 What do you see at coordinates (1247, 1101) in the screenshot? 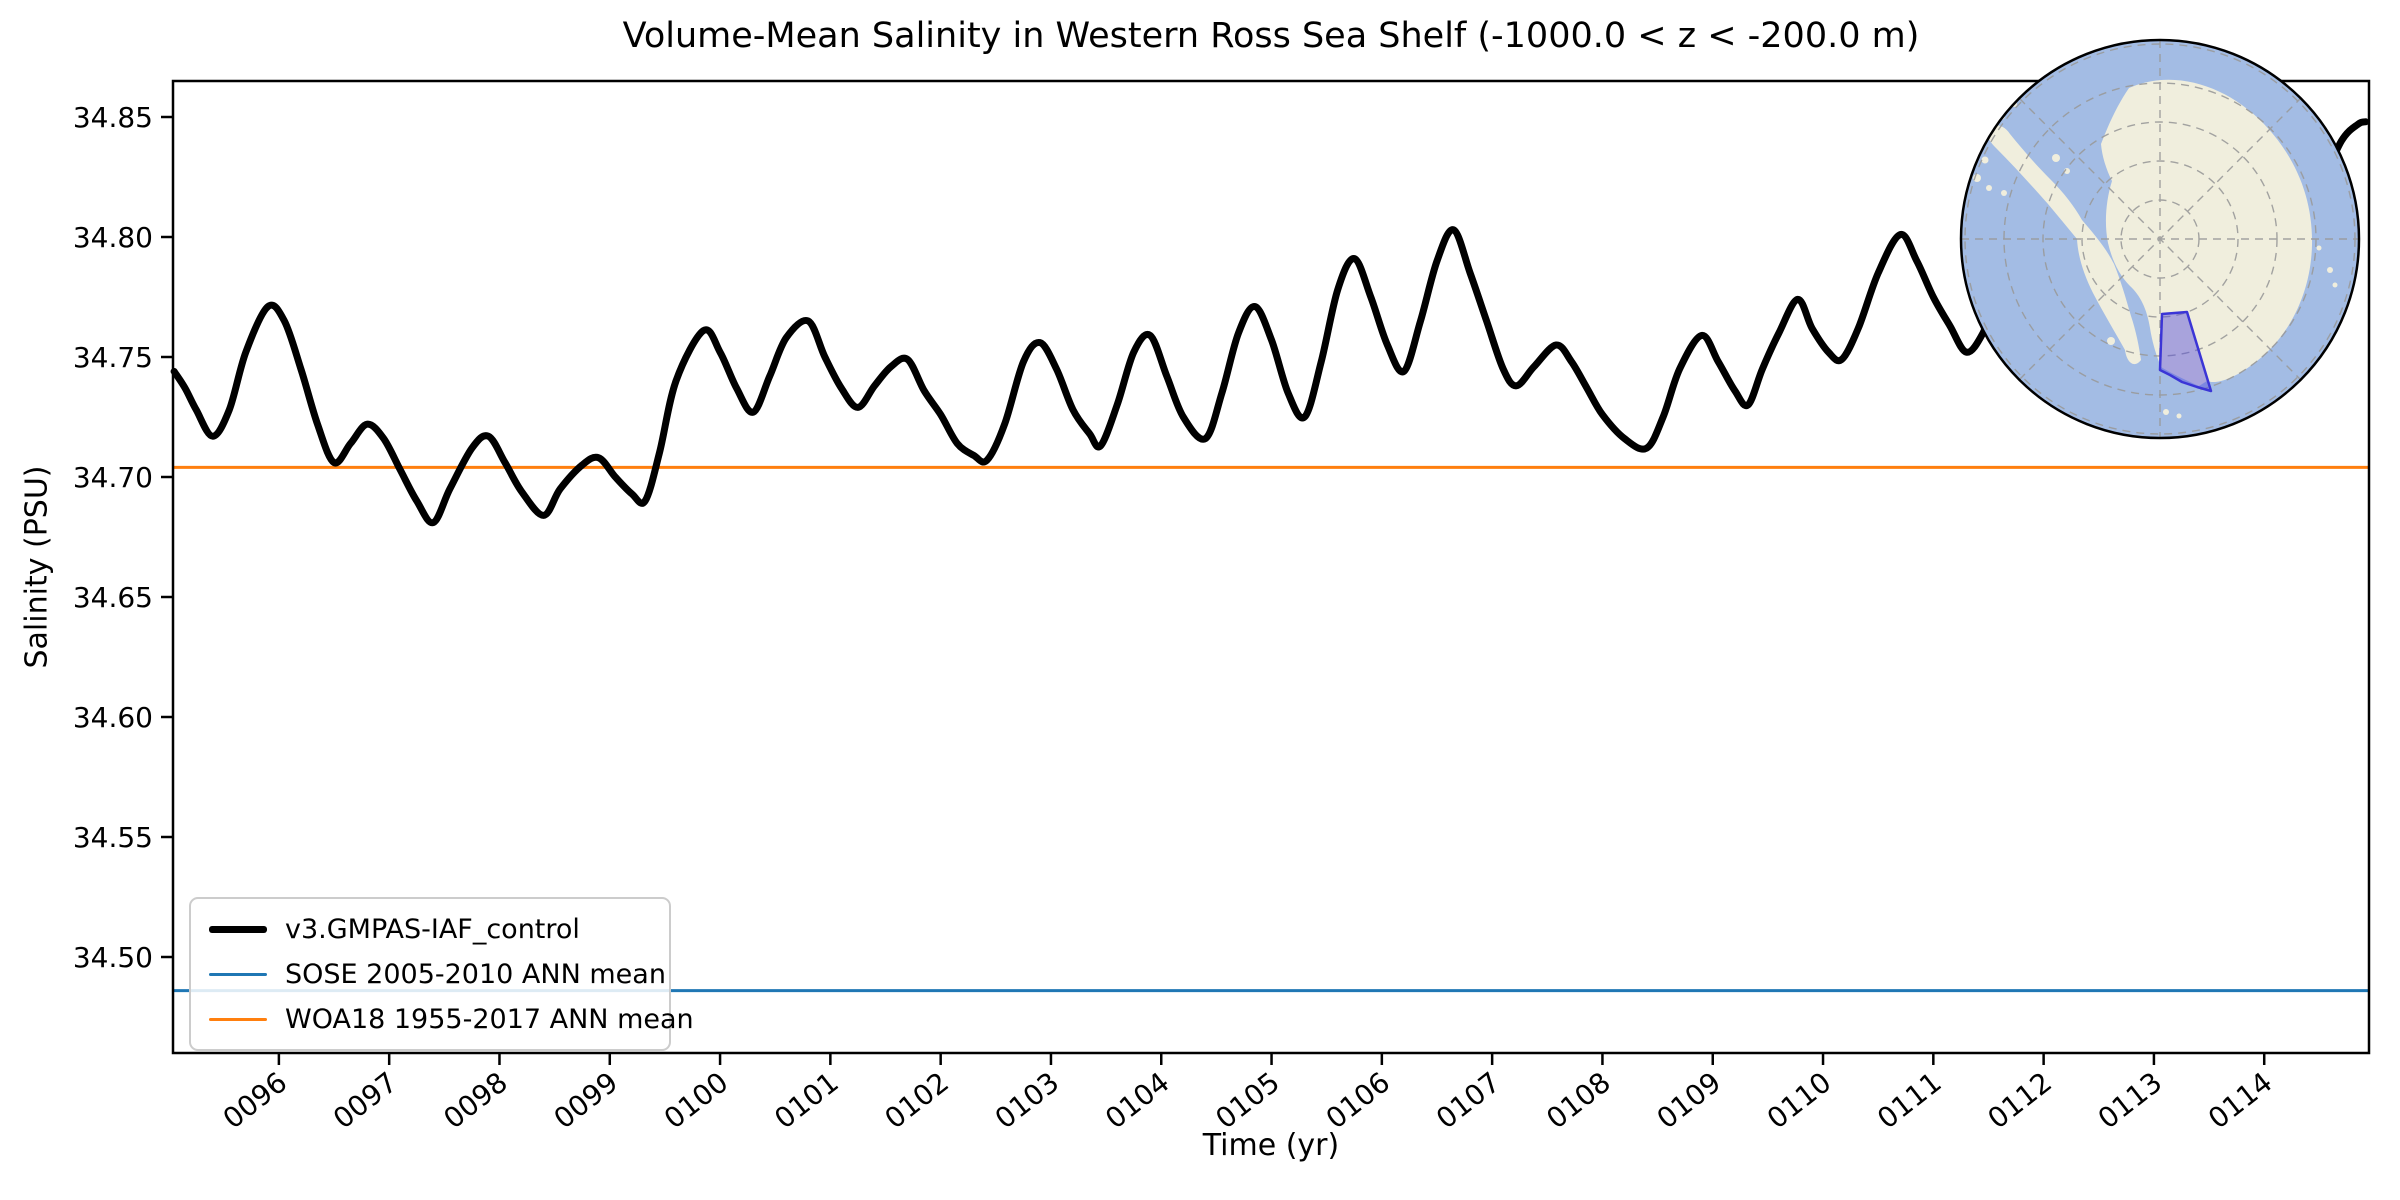
I see `x-tick-label: 0105` at bounding box center [1247, 1101].